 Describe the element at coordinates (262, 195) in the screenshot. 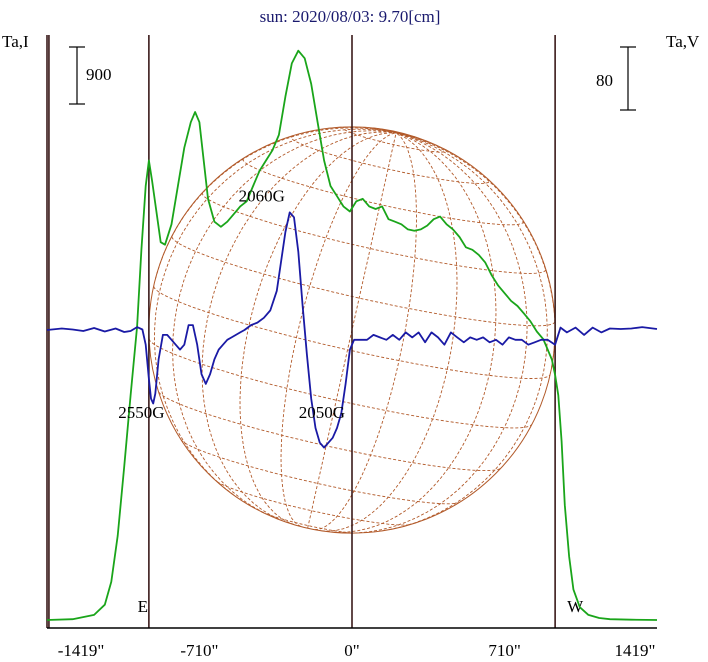

I see `annotation-2060G: 2060G` at that location.